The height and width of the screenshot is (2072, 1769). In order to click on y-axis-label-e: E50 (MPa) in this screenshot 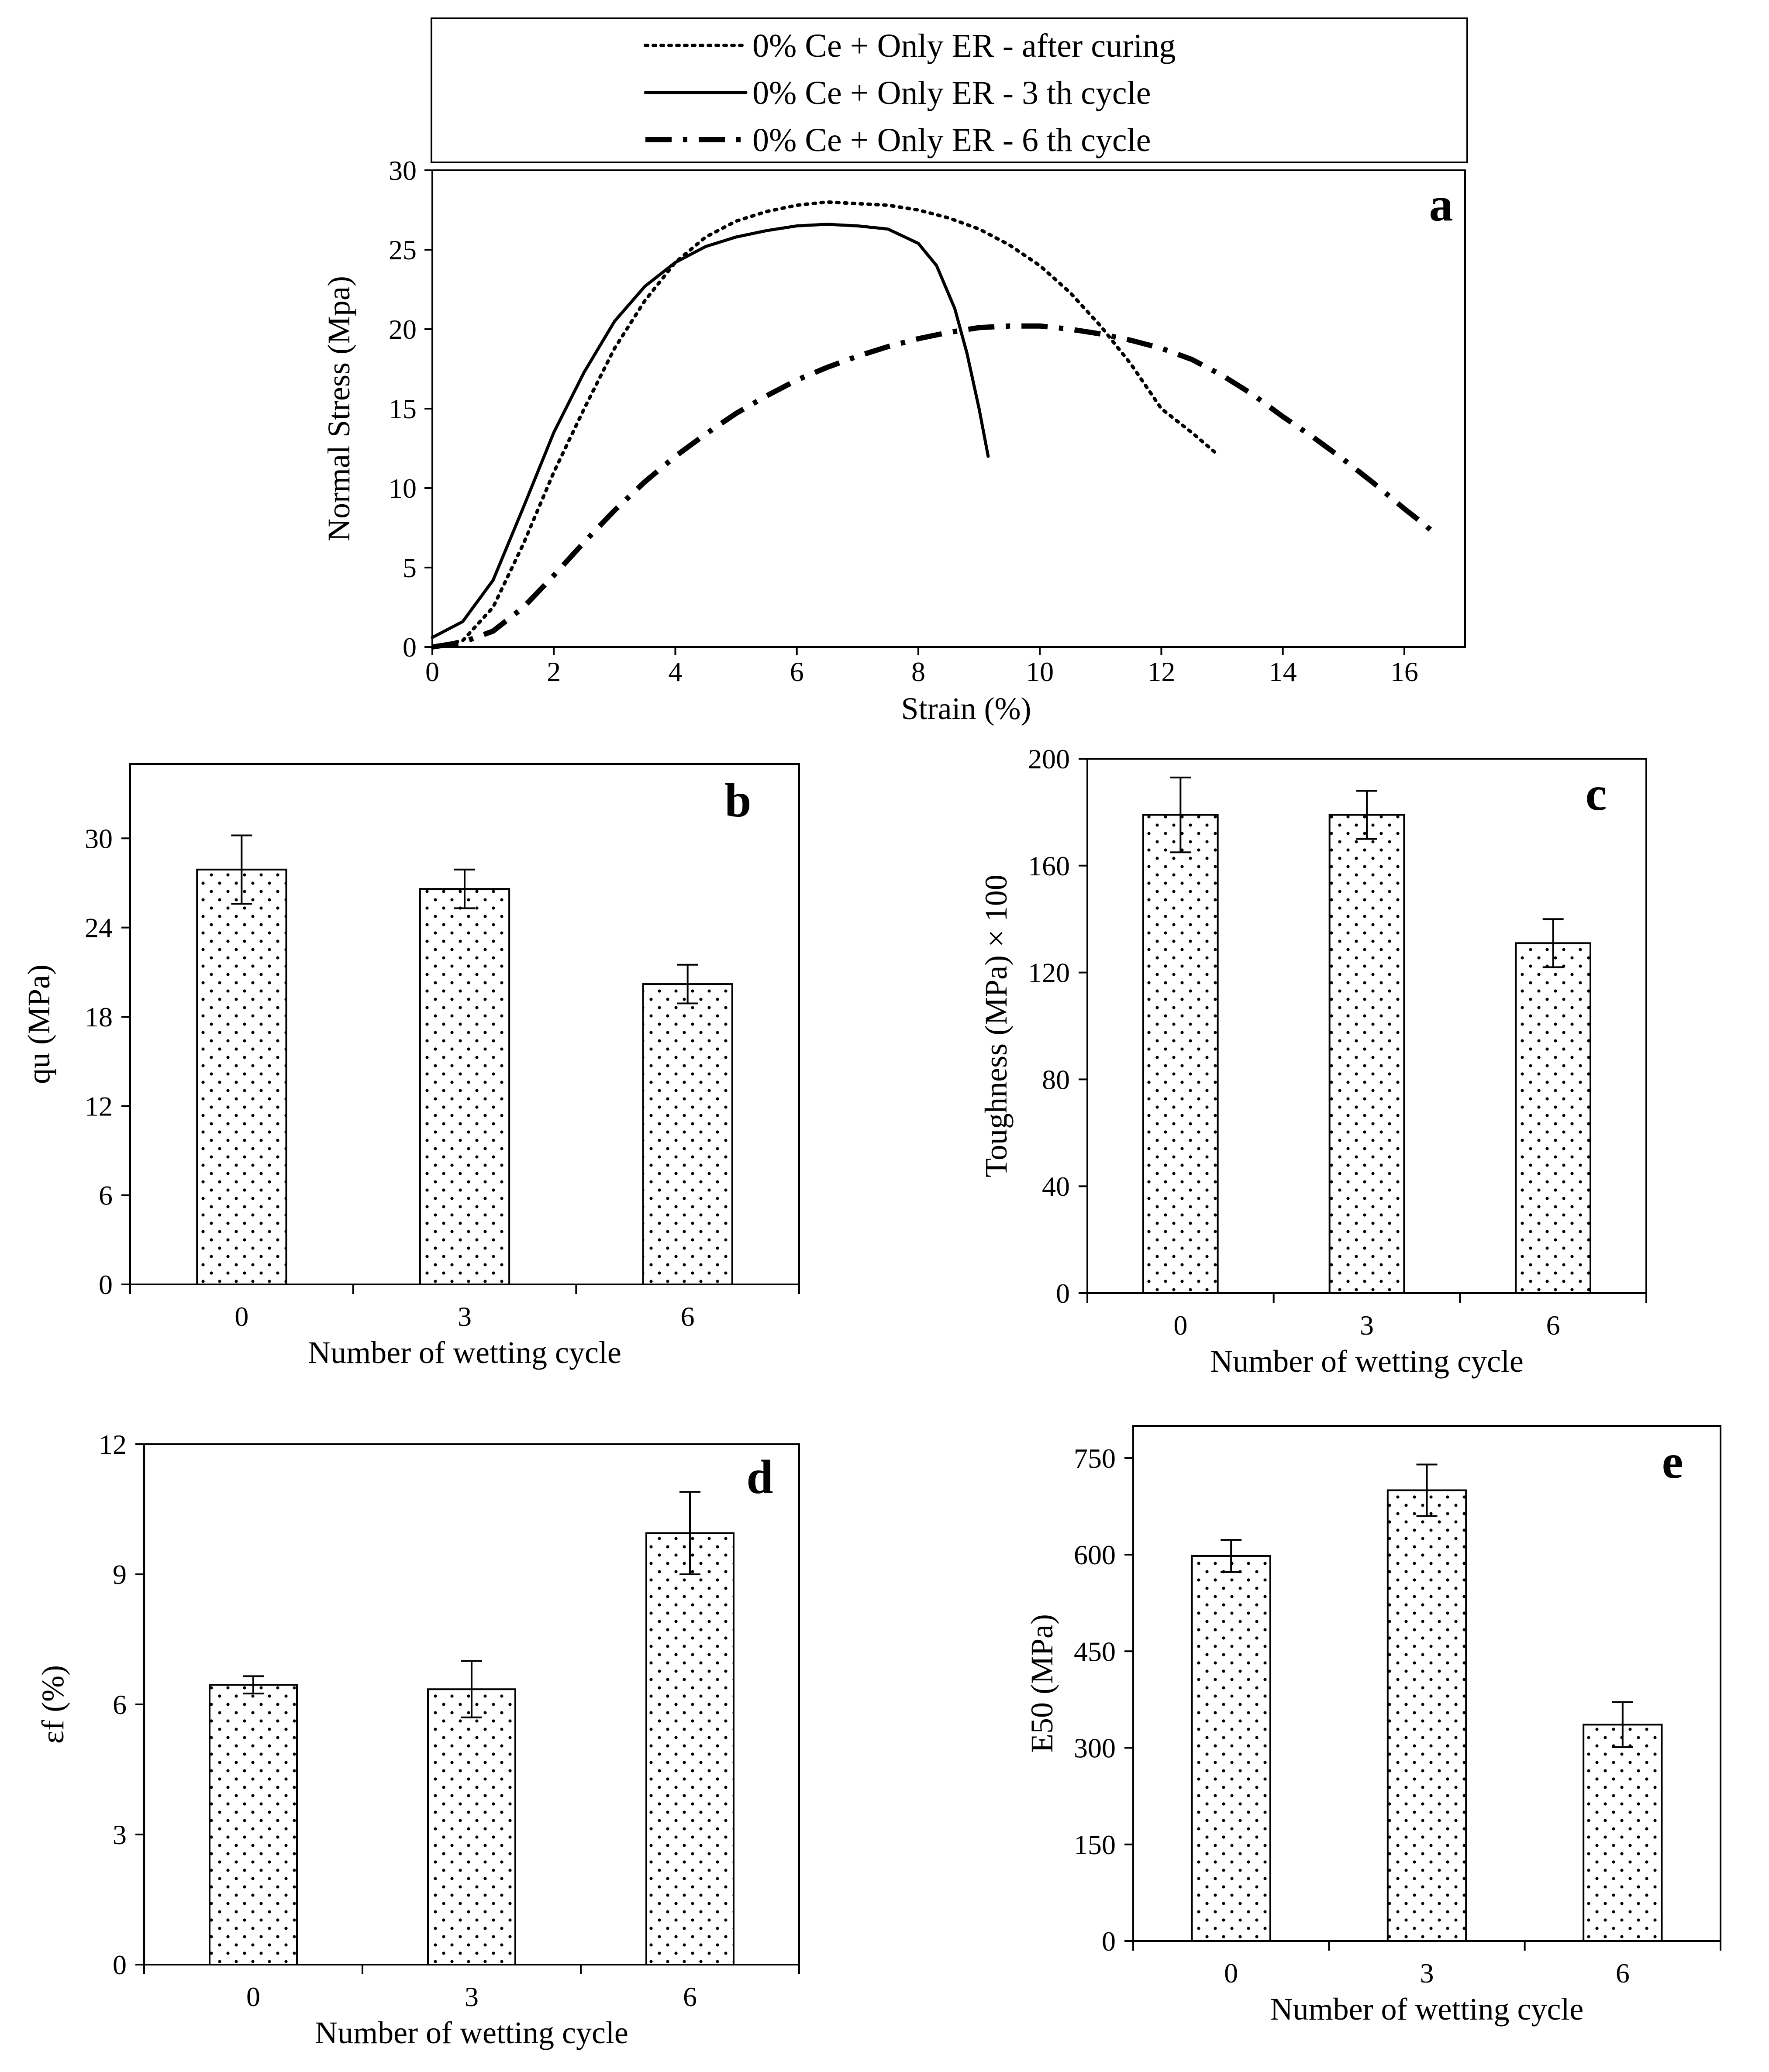, I will do `click(1041, 1683)`.